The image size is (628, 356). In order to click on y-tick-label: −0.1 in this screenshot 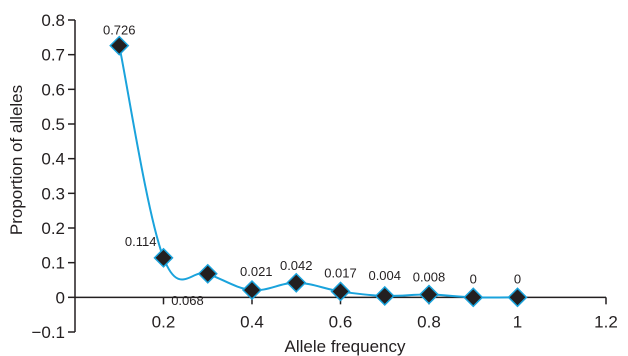, I will do `click(48, 332)`.